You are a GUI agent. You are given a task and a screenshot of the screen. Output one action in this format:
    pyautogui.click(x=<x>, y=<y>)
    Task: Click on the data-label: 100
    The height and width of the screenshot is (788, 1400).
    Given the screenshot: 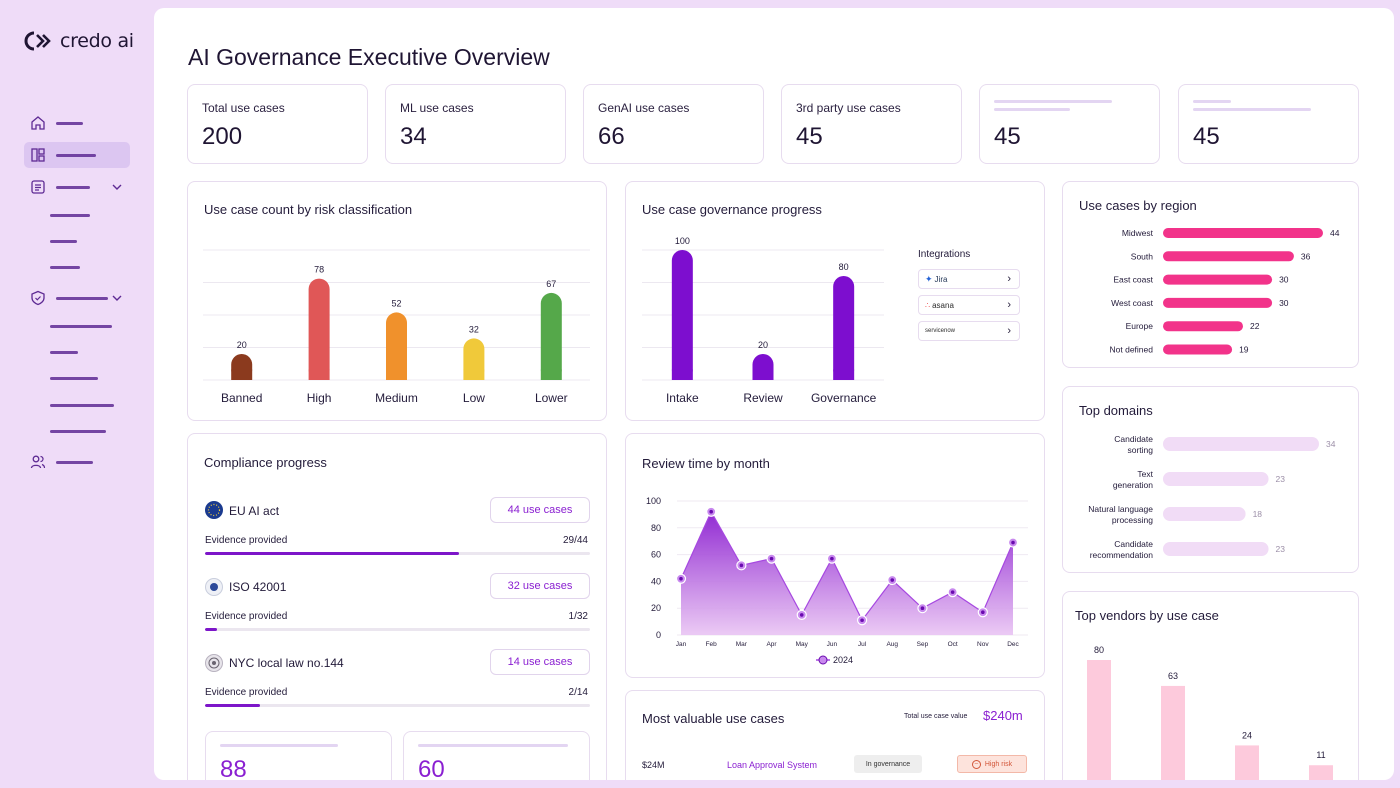 What is the action you would take?
    pyautogui.click(x=682, y=241)
    